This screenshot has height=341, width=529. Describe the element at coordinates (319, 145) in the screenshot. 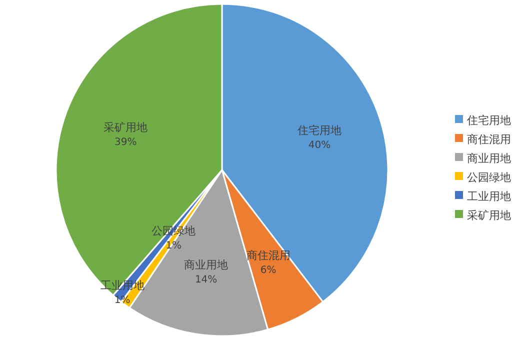

I see `data-label: 40%` at that location.